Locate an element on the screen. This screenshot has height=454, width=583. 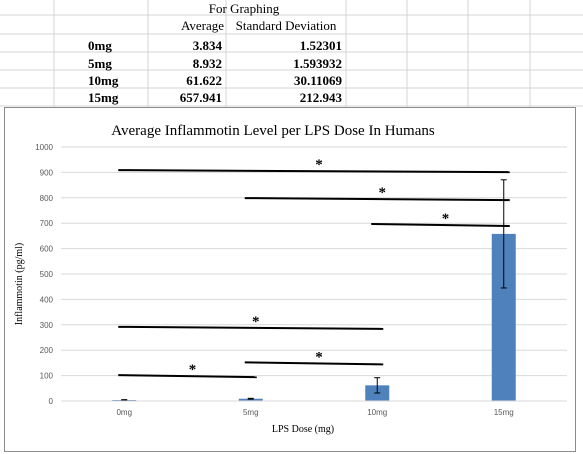
row-average-5mg: 8.932 is located at coordinates (207, 63).